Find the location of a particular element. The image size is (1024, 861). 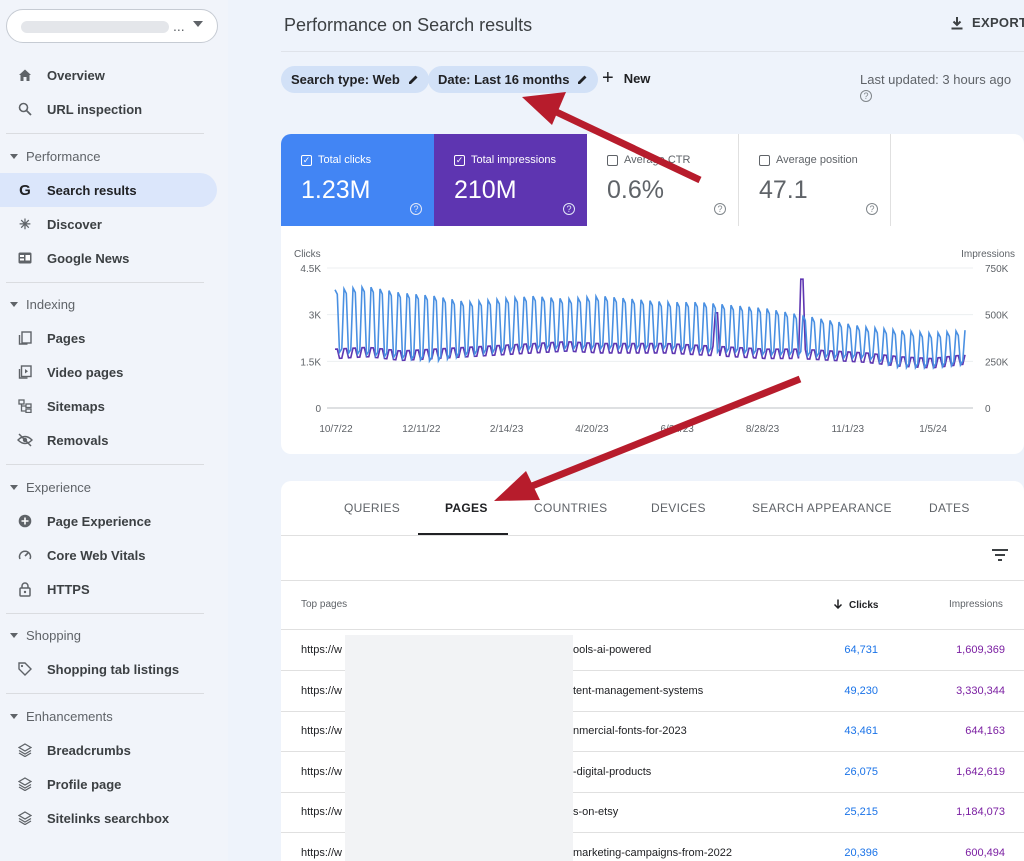

table-row: https://w ools-ai-powered 64,731 1,609,369 is located at coordinates (652, 650).